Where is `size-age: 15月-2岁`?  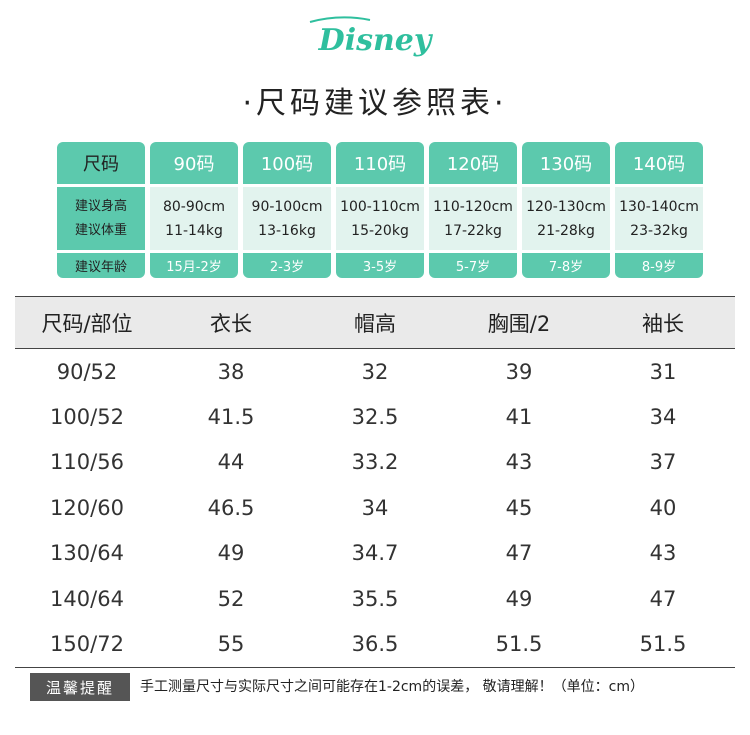
size-age: 15月-2岁 is located at coordinates (194, 265).